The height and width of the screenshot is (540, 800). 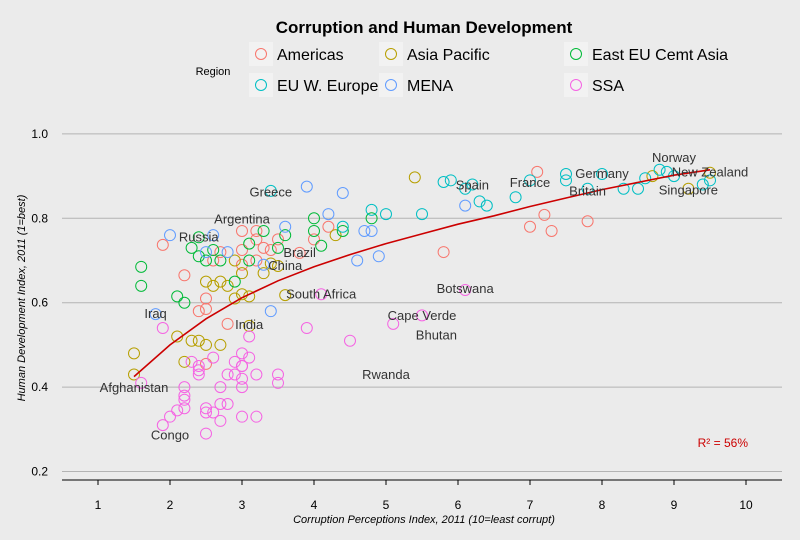 What do you see at coordinates (170, 505) in the screenshot?
I see `x-tick-label: 2` at bounding box center [170, 505].